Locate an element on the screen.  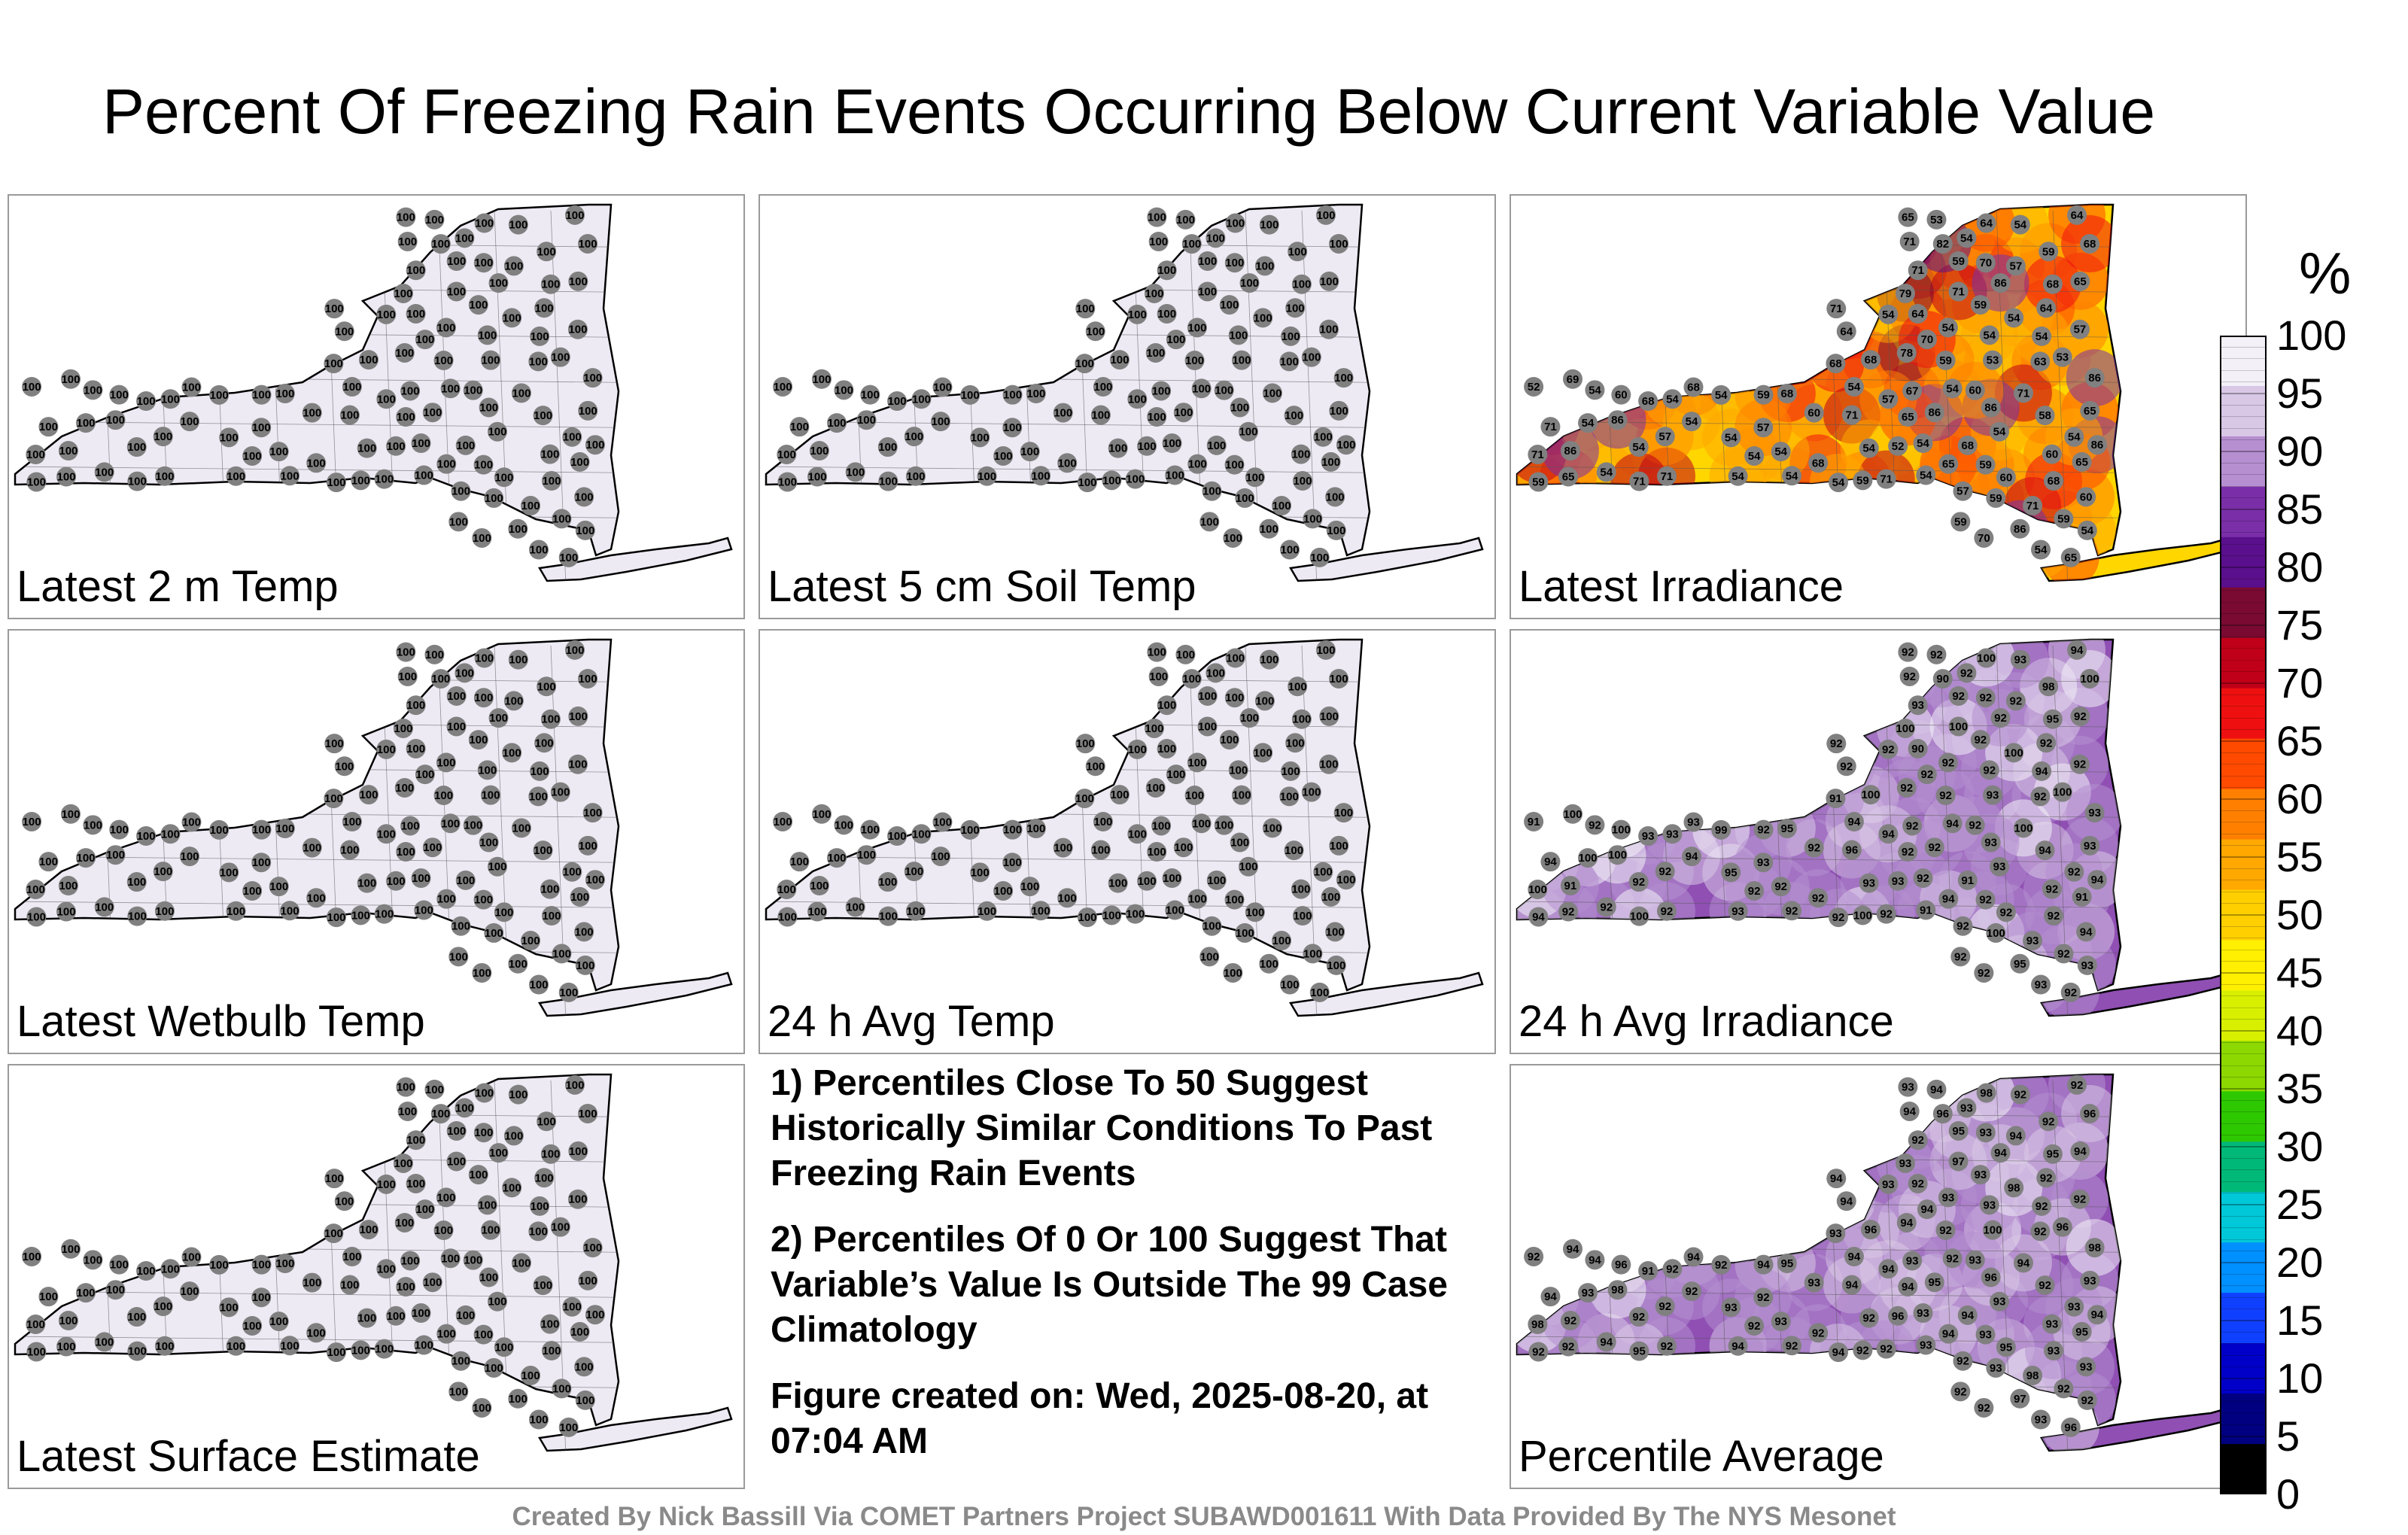
county-line is located at coordinates (373, 1114).